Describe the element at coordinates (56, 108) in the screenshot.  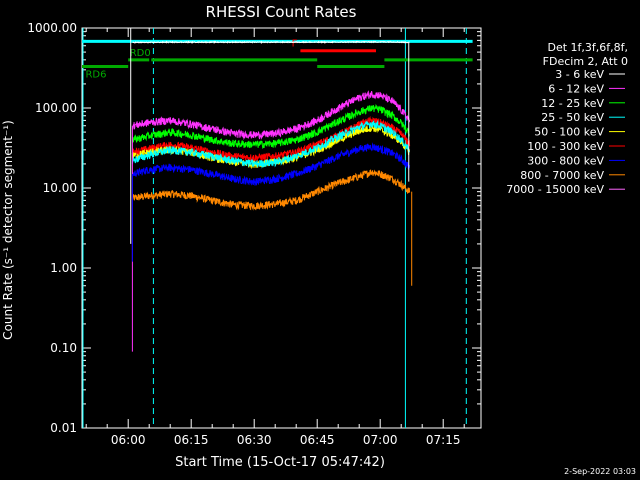
I see `y-tick-label: 100.00` at that location.